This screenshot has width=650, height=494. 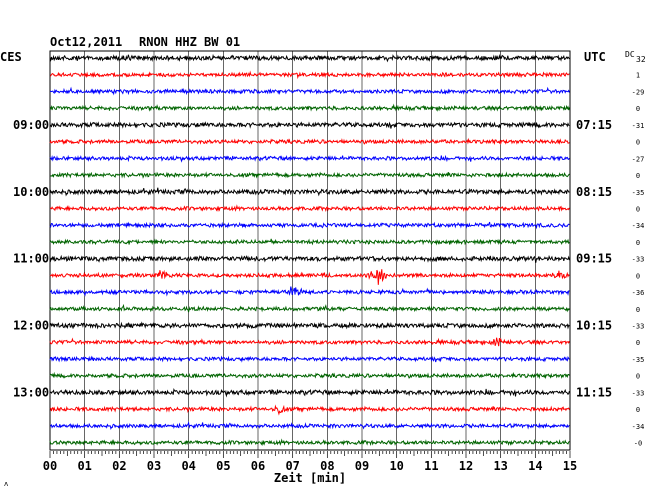 What do you see at coordinates (31, 326) in the screenshot?
I see `left-hour-label: 12:00` at bounding box center [31, 326].